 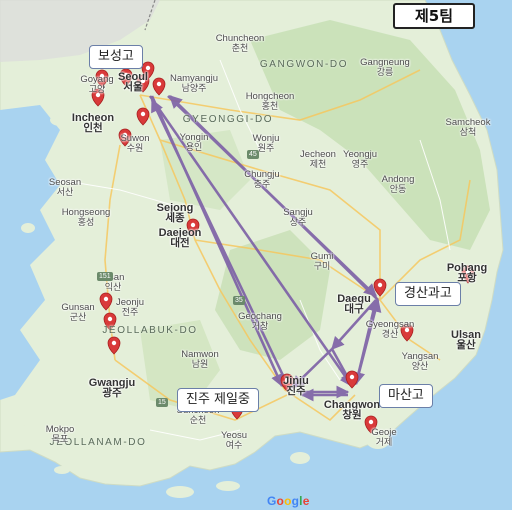 What do you see at coordinates (98, 442) in the screenshot?
I see `province-label: JEOLLANAM-DO` at bounding box center [98, 442].